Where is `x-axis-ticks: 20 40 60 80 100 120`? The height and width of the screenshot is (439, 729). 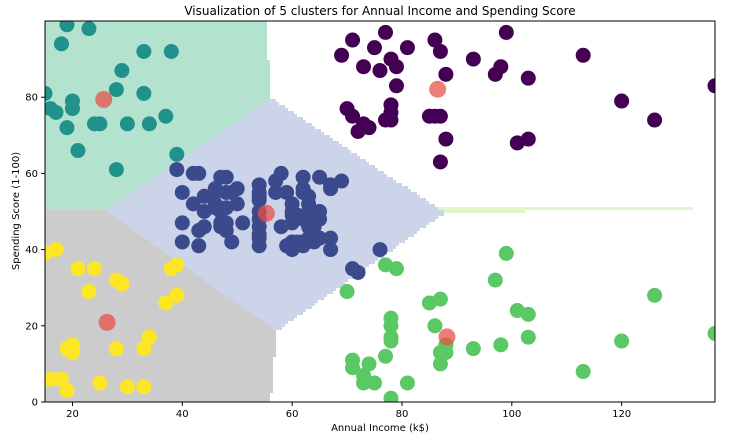
x-axis-ticks: 20 40 60 80 100 120 is located at coordinates (348, 411).